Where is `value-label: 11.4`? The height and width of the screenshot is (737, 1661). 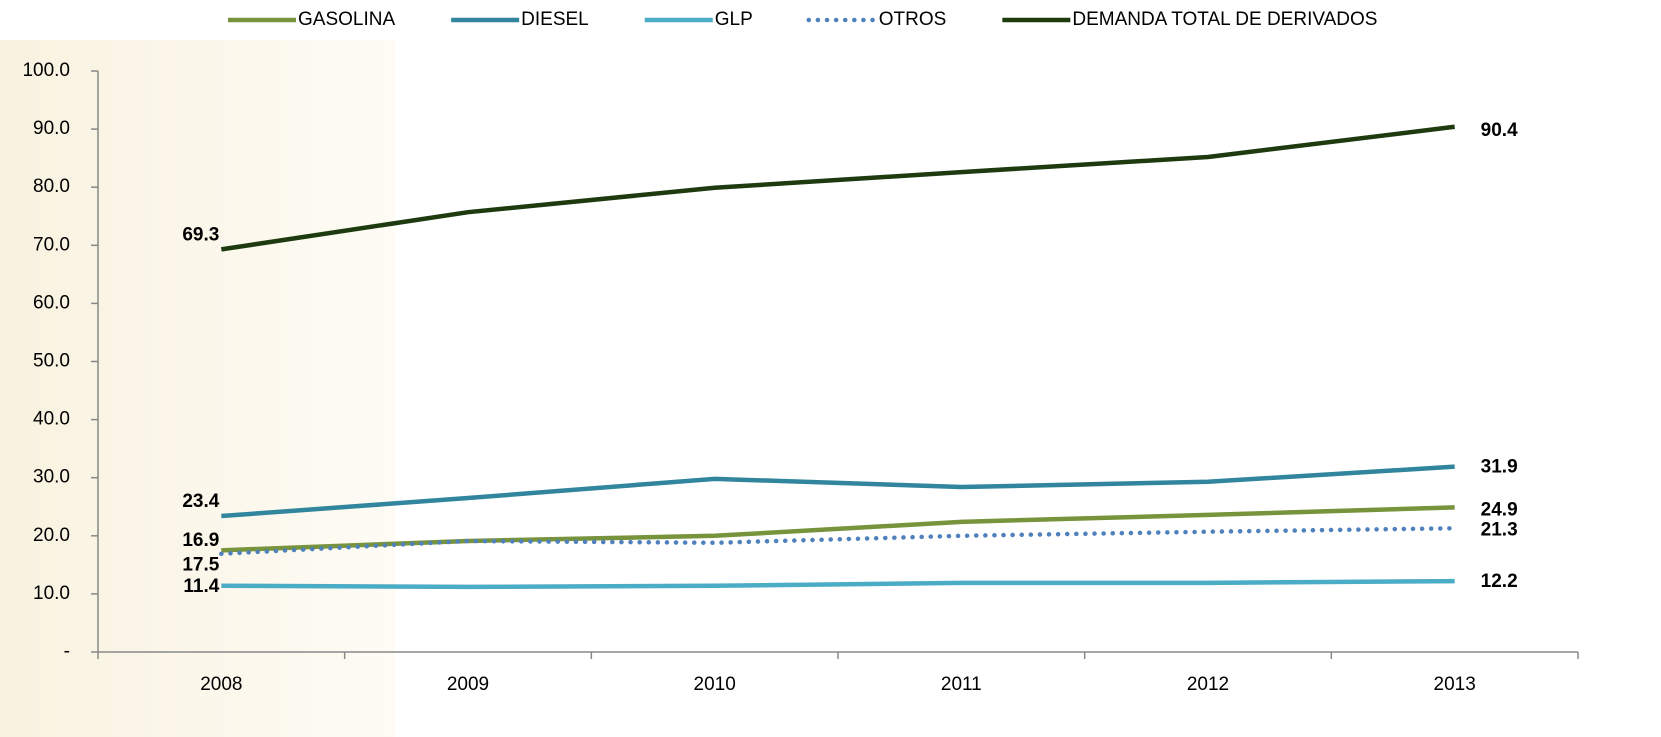
value-label: 11.4 is located at coordinates (201, 586).